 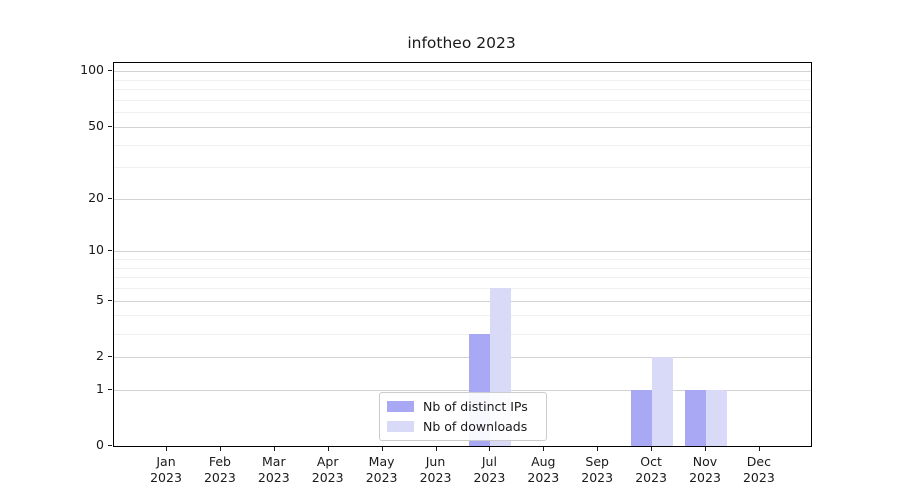 I want to click on x-tick-label: Mar 2023, so click(x=274, y=469).